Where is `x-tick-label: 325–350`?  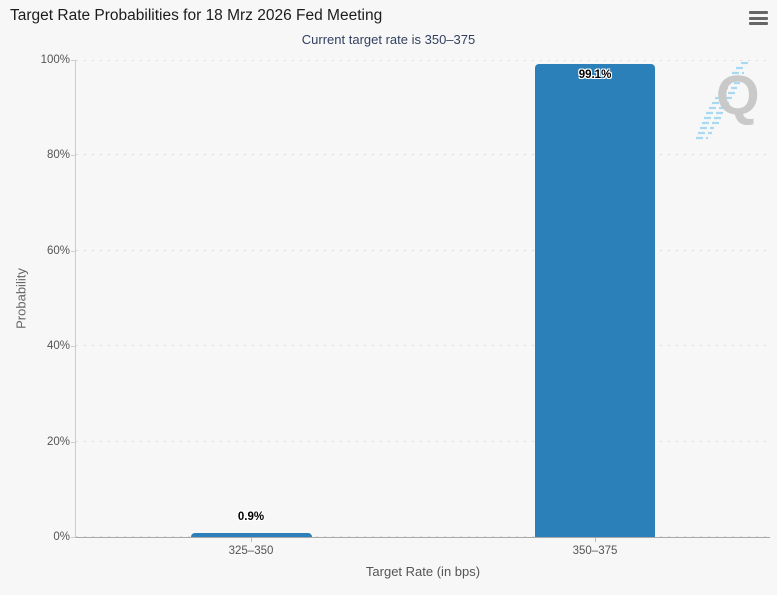 x-tick-label: 325–350 is located at coordinates (251, 551).